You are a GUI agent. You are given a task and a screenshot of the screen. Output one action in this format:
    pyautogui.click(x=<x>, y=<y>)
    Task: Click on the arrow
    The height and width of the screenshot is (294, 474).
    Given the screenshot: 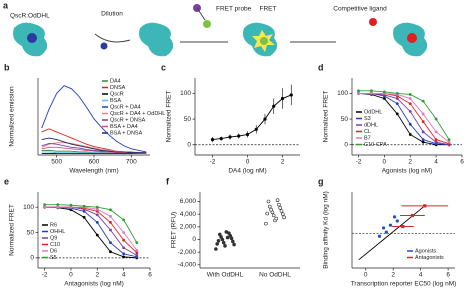 What is the action you would take?
    pyautogui.click(x=112, y=38)
    